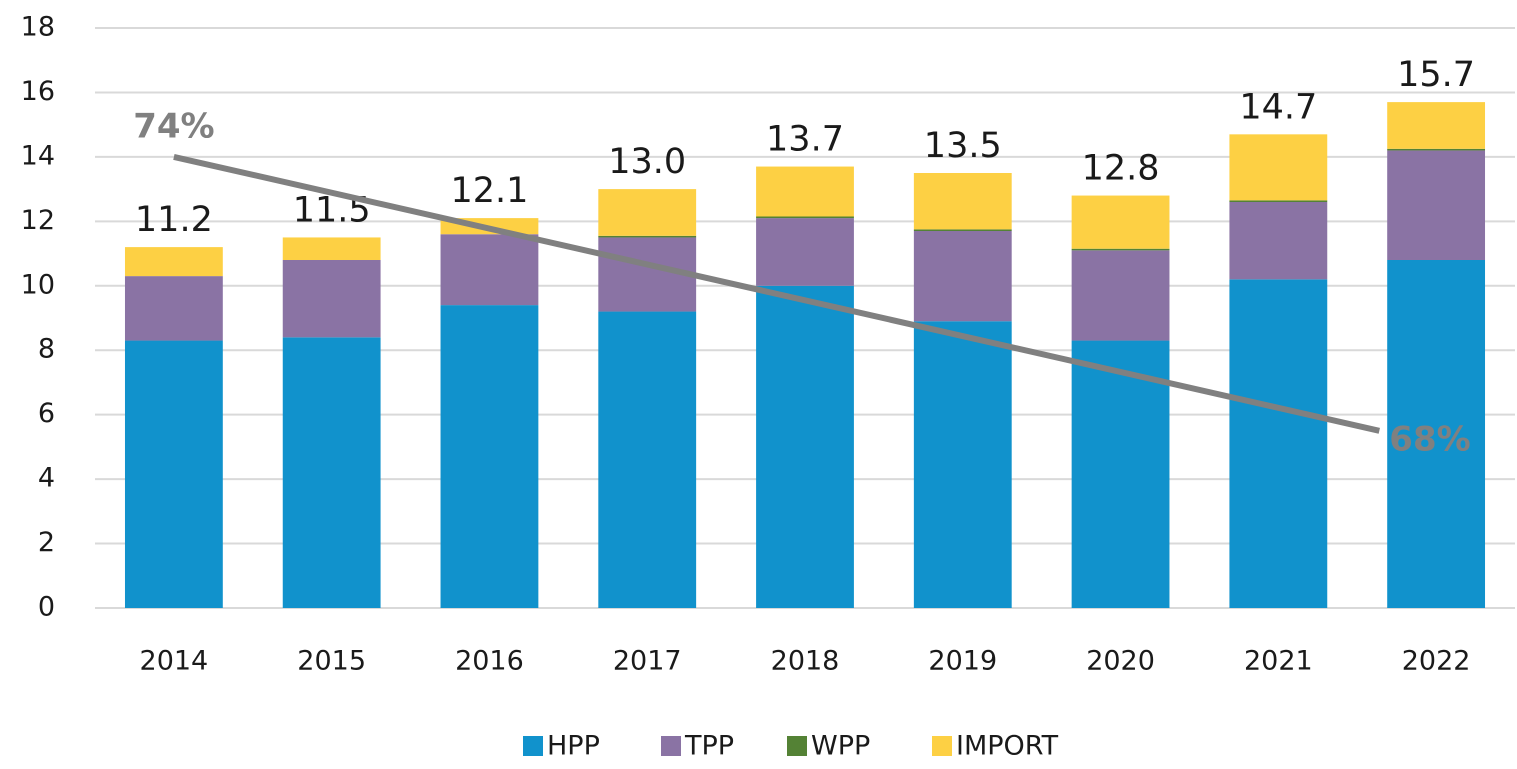  I want to click on x-tick-label: 2018, so click(805, 661).